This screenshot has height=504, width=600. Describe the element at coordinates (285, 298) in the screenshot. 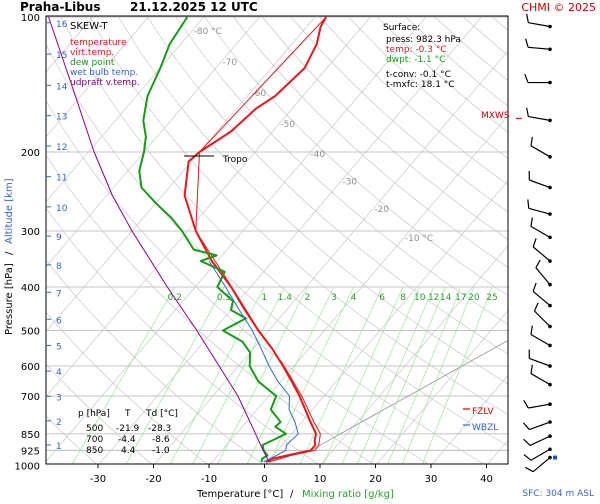

I see `mixing-label-1.4: 1.4` at that location.